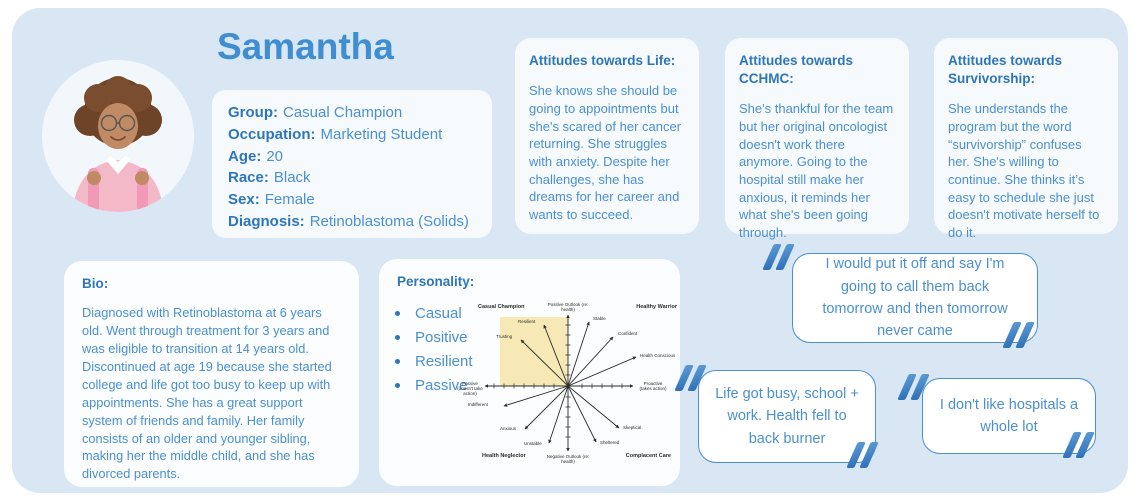 The image size is (1140, 503). Describe the element at coordinates (441, 337) in the screenshot. I see `trait-label: Positive` at that location.